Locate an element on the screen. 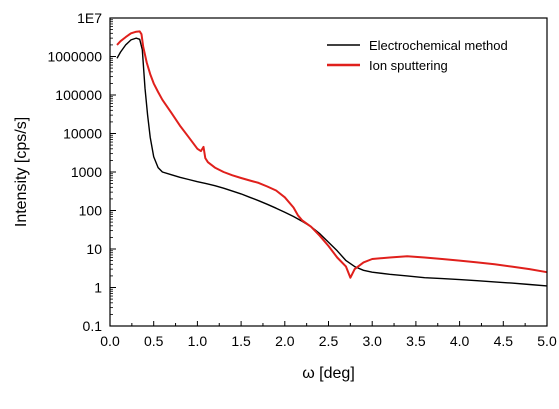 The image size is (559, 409). x-tick-label: 2.0 is located at coordinates (285, 341).